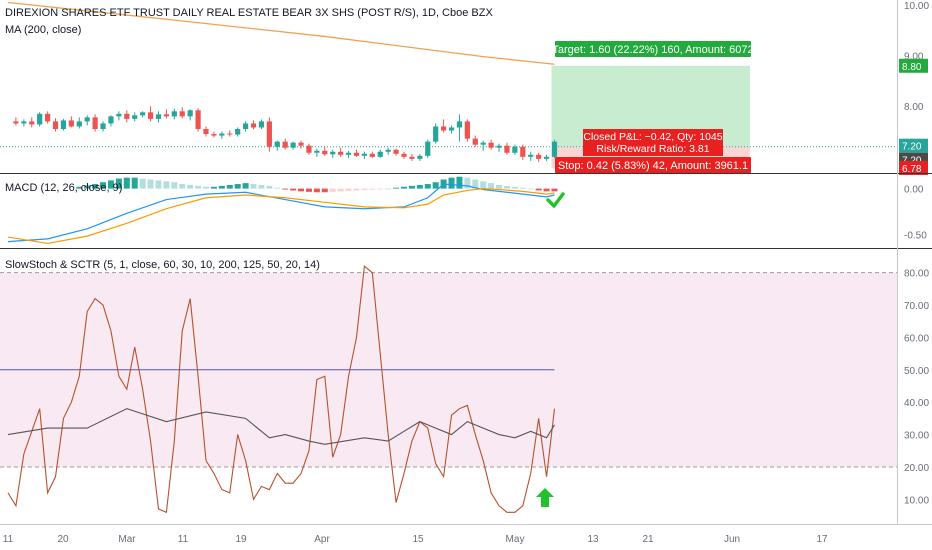 Image resolution: width=932 pixels, height=550 pixels. I want to click on macd-pane: 0.00 -0.50, so click(467, 210).